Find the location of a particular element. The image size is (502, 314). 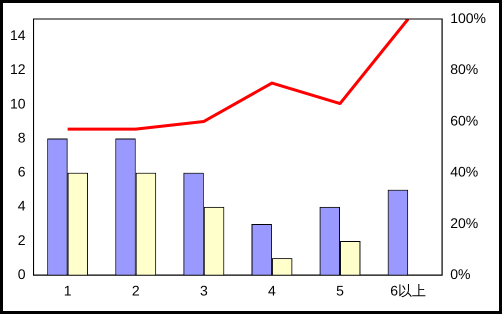

y2-tick-label: 100% is located at coordinates (468, 18).